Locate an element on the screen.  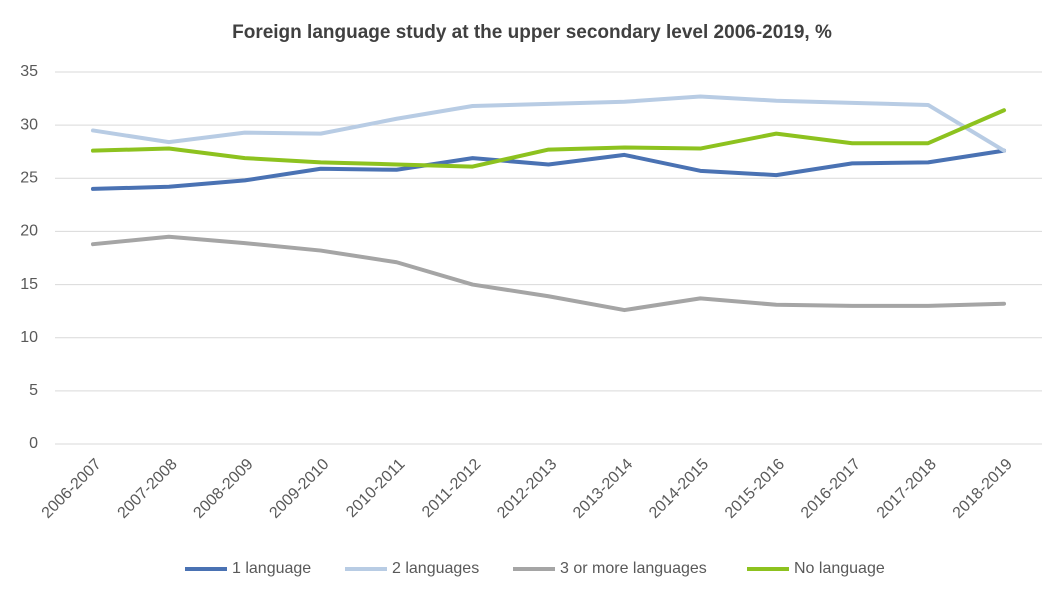
y-tick-label: 5 is located at coordinates (33, 390).